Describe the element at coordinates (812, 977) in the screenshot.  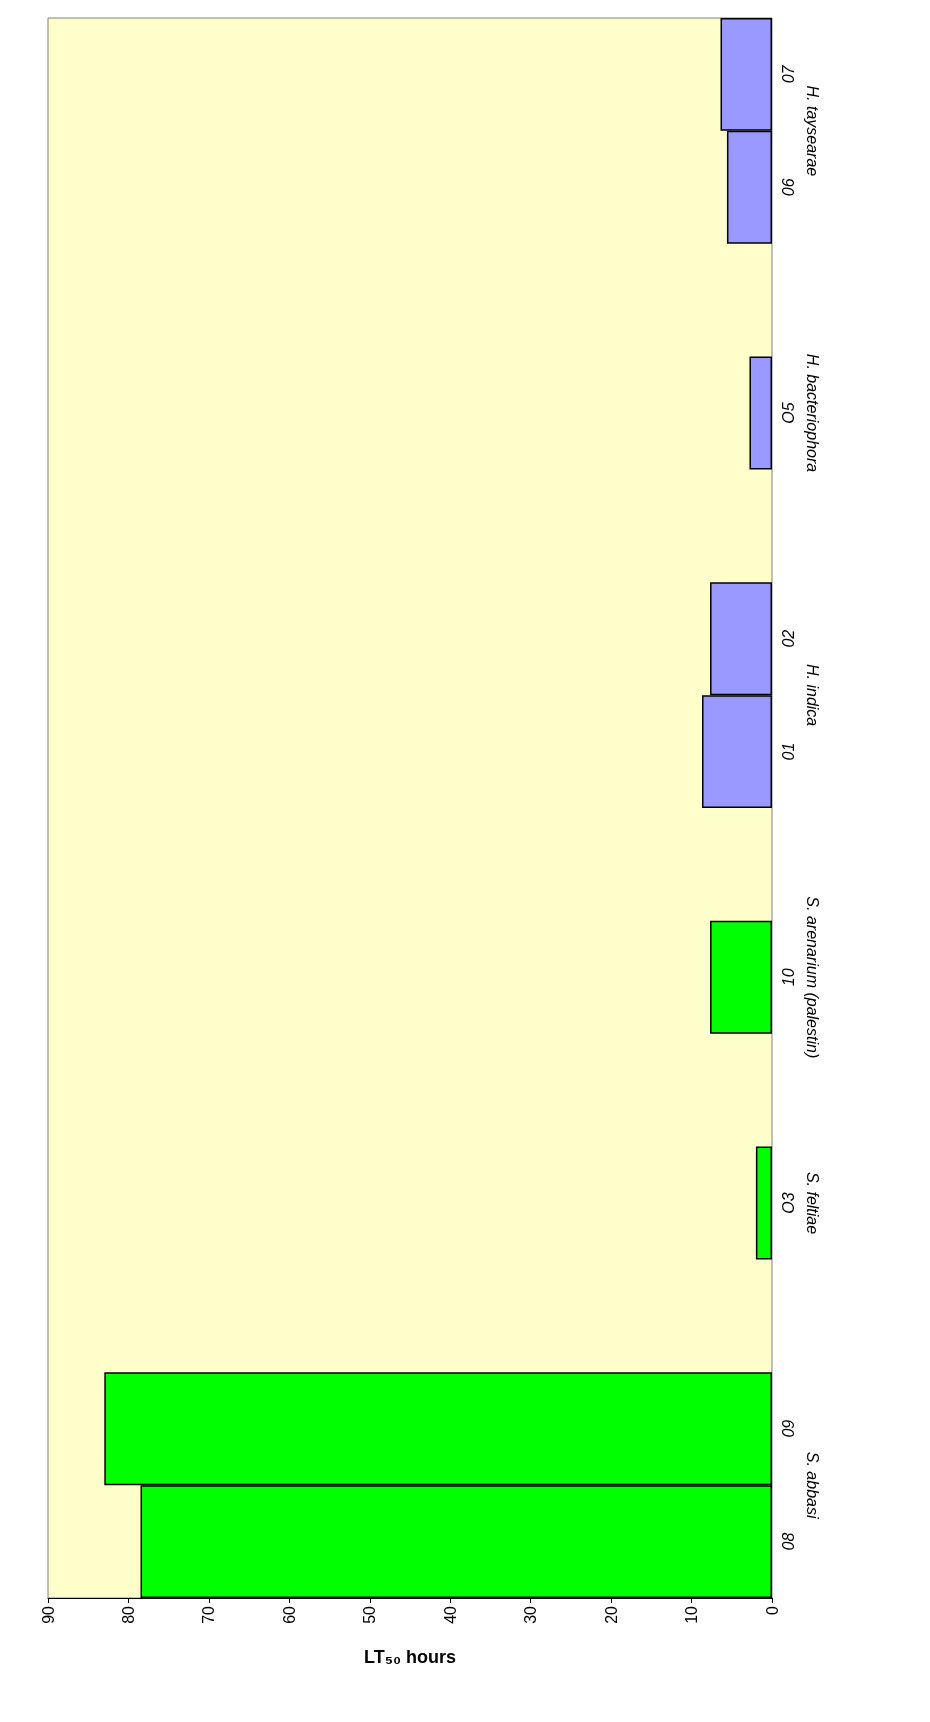
I see `text: S. arenarium (palestin)` at that location.